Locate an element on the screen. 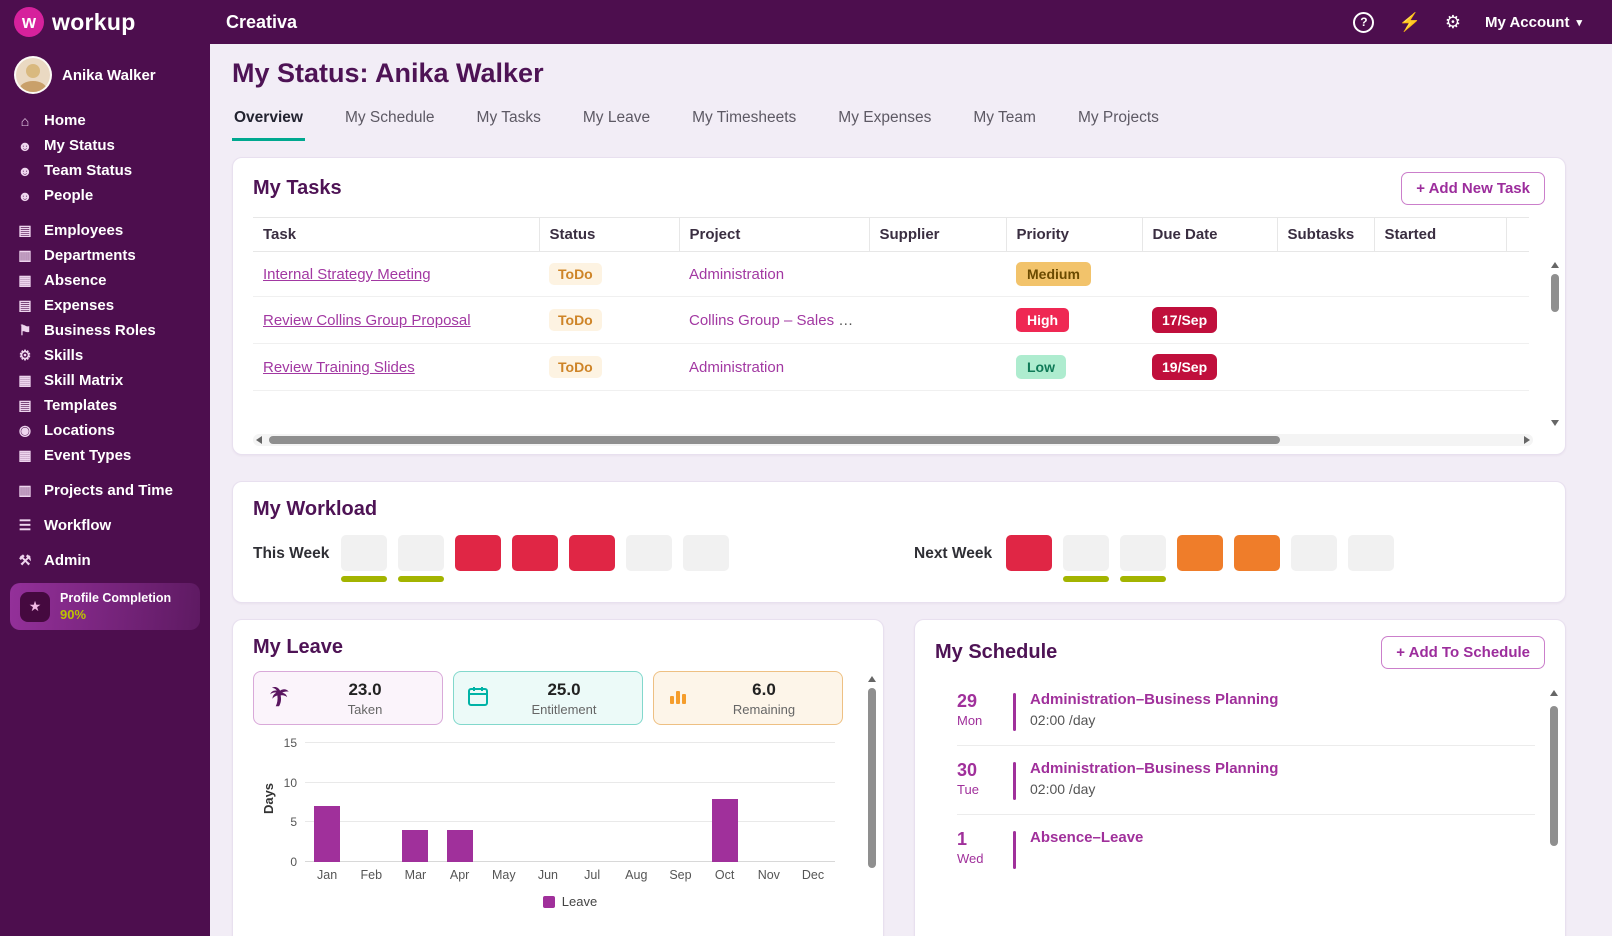 This screenshot has width=1612, height=936. task-link: Review Training Slides is located at coordinates (339, 367).